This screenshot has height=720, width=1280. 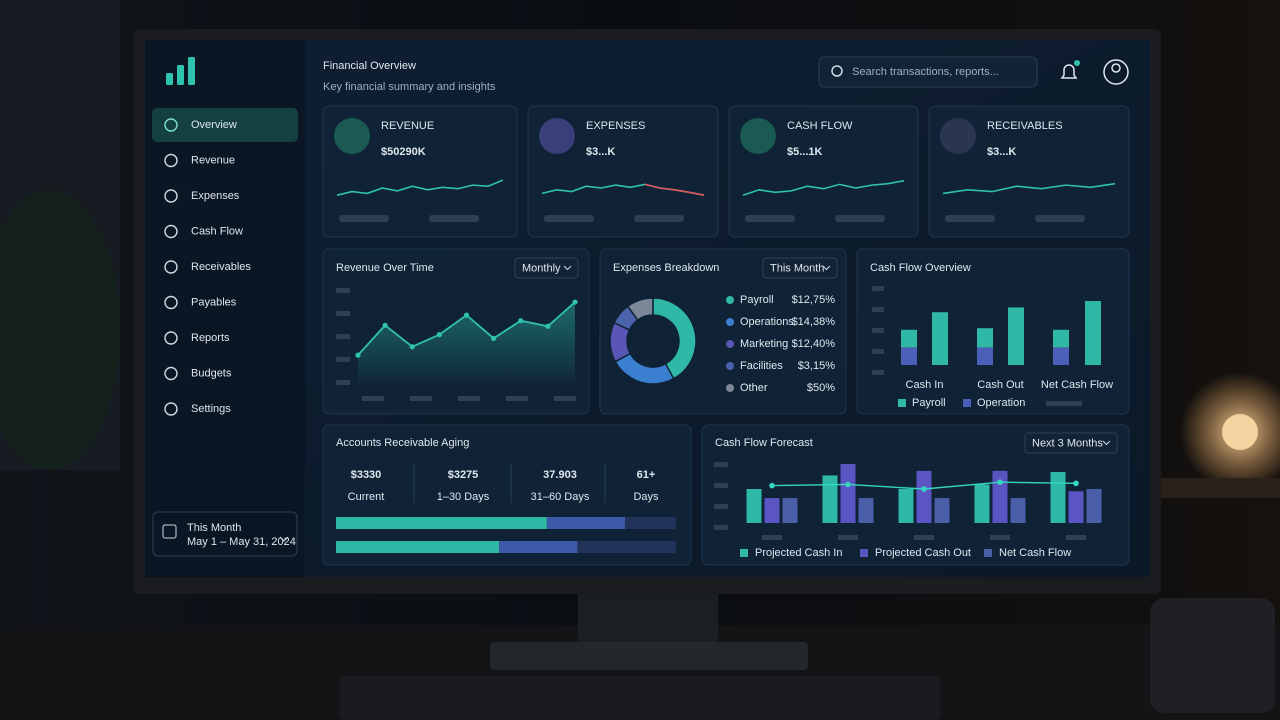 What do you see at coordinates (928, 72) in the screenshot?
I see `search-box` at bounding box center [928, 72].